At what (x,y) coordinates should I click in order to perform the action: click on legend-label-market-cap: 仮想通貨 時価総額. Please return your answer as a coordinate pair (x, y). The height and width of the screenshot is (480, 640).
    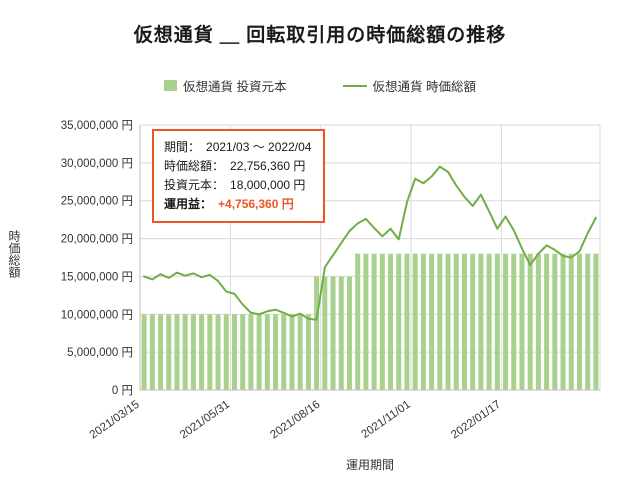
    Looking at the image, I should click on (424, 87).